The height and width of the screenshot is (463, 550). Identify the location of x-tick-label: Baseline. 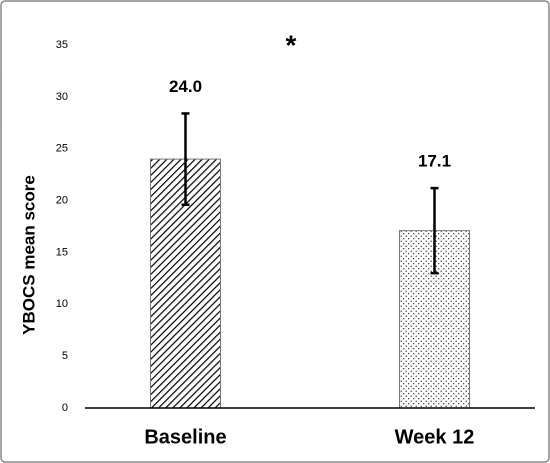
(185, 437).